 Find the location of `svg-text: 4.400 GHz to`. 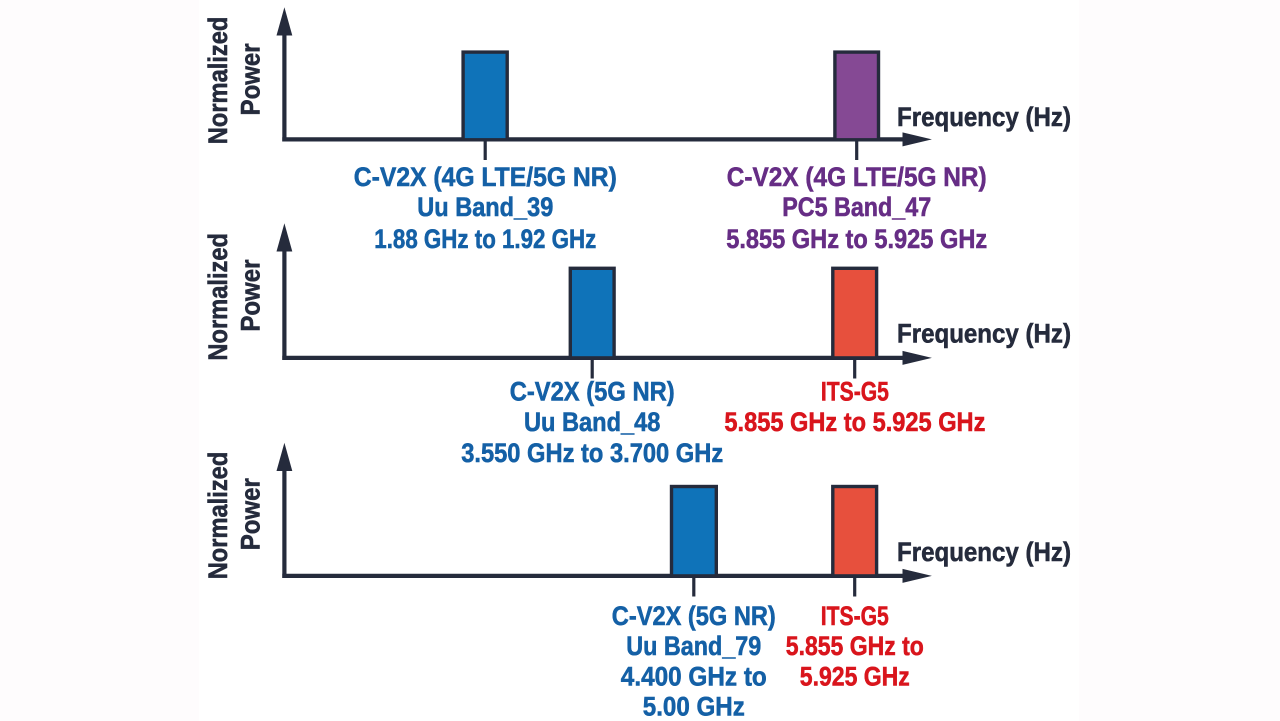

svg-text: 4.400 GHz to is located at coordinates (694, 676).